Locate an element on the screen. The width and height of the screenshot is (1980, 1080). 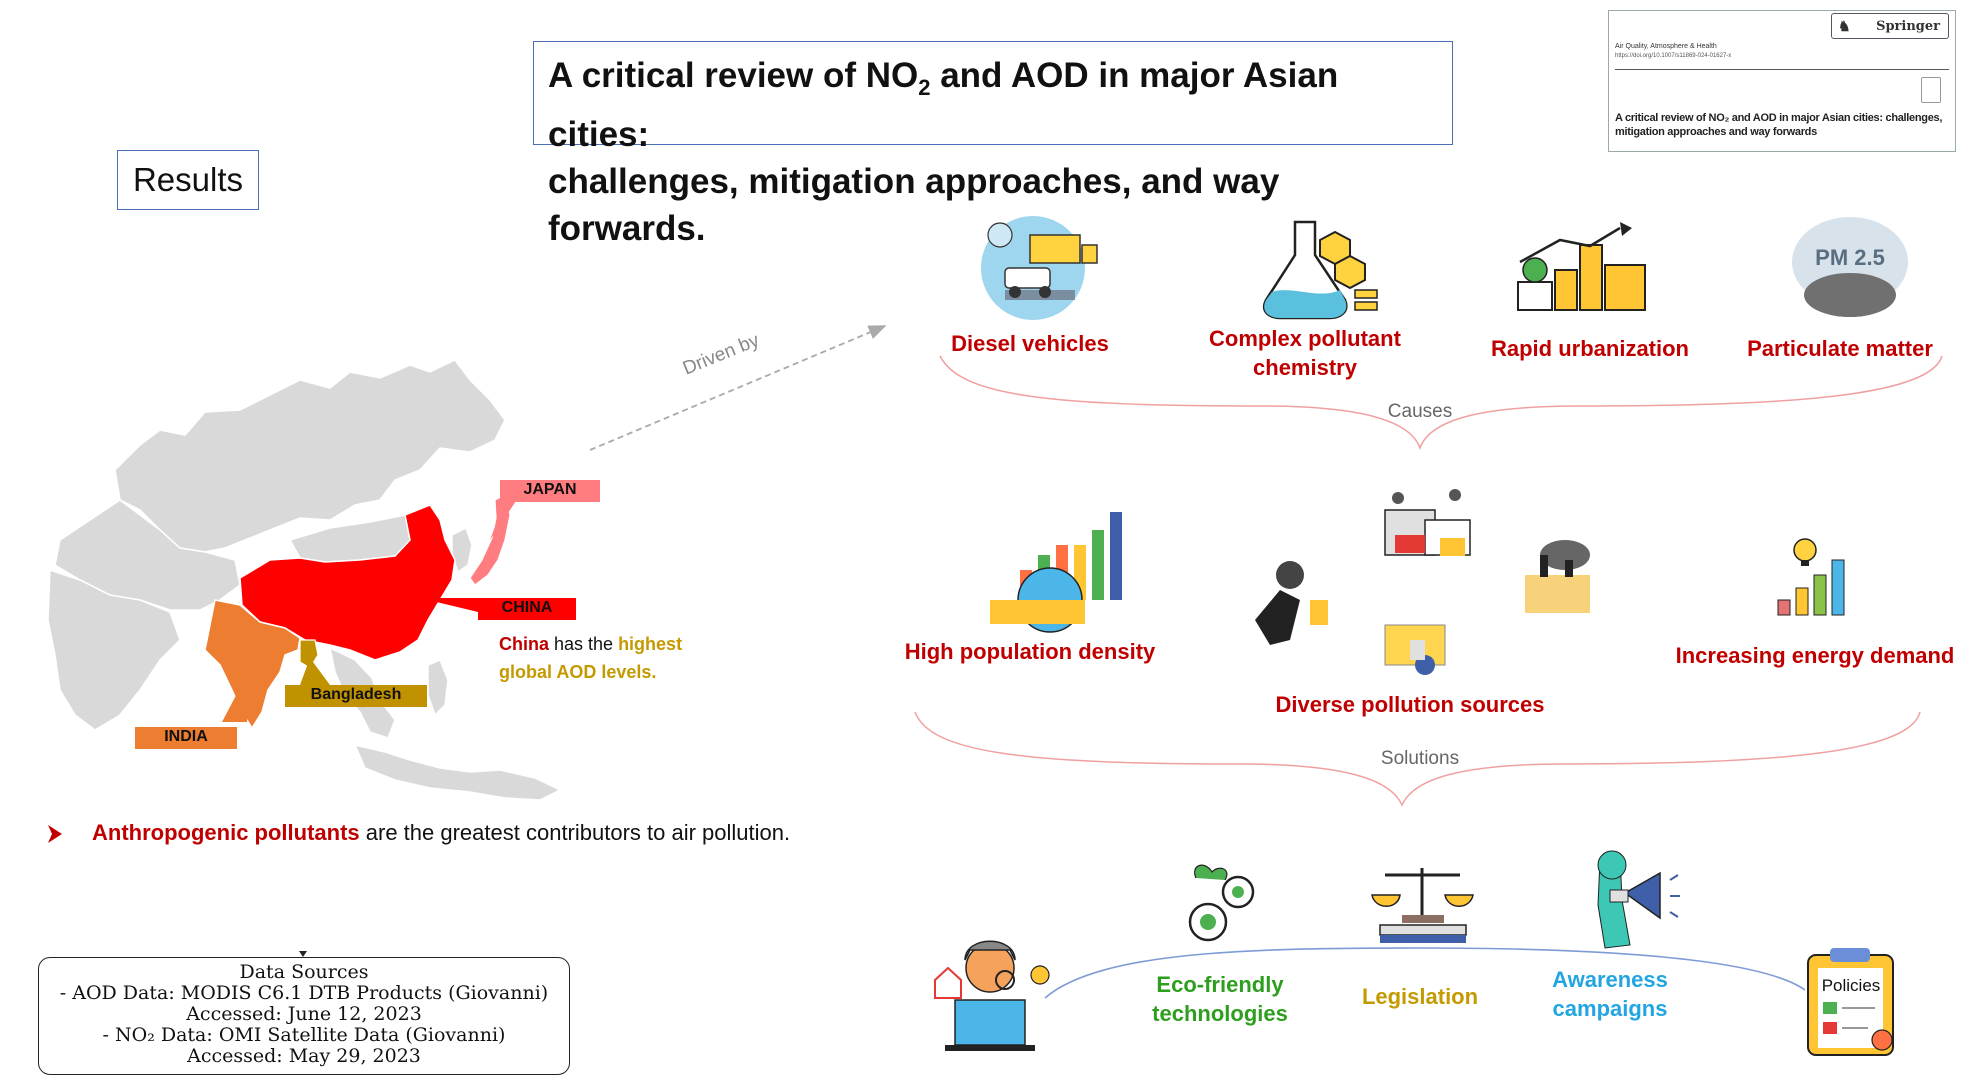
solutions-brace is located at coordinates (1417, 759).